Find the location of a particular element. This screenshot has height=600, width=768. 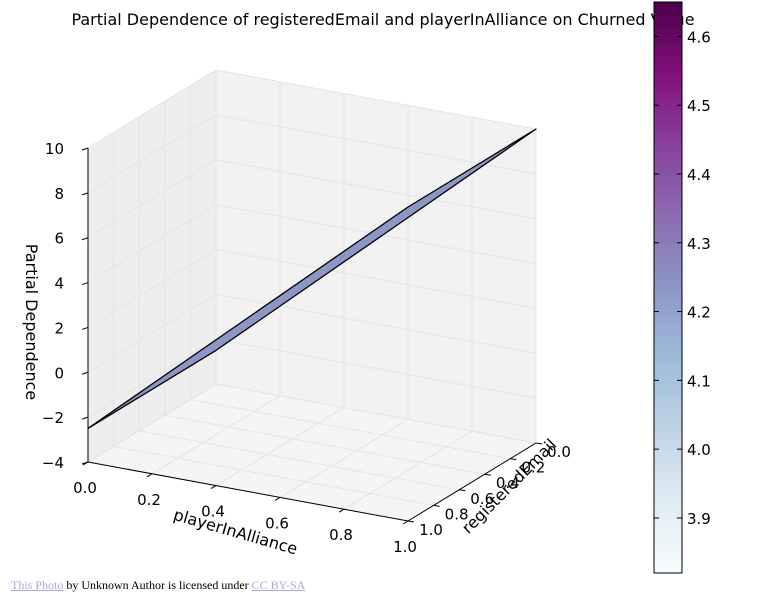

colorbar-tick-label-4: 4.3 is located at coordinates (699, 244).